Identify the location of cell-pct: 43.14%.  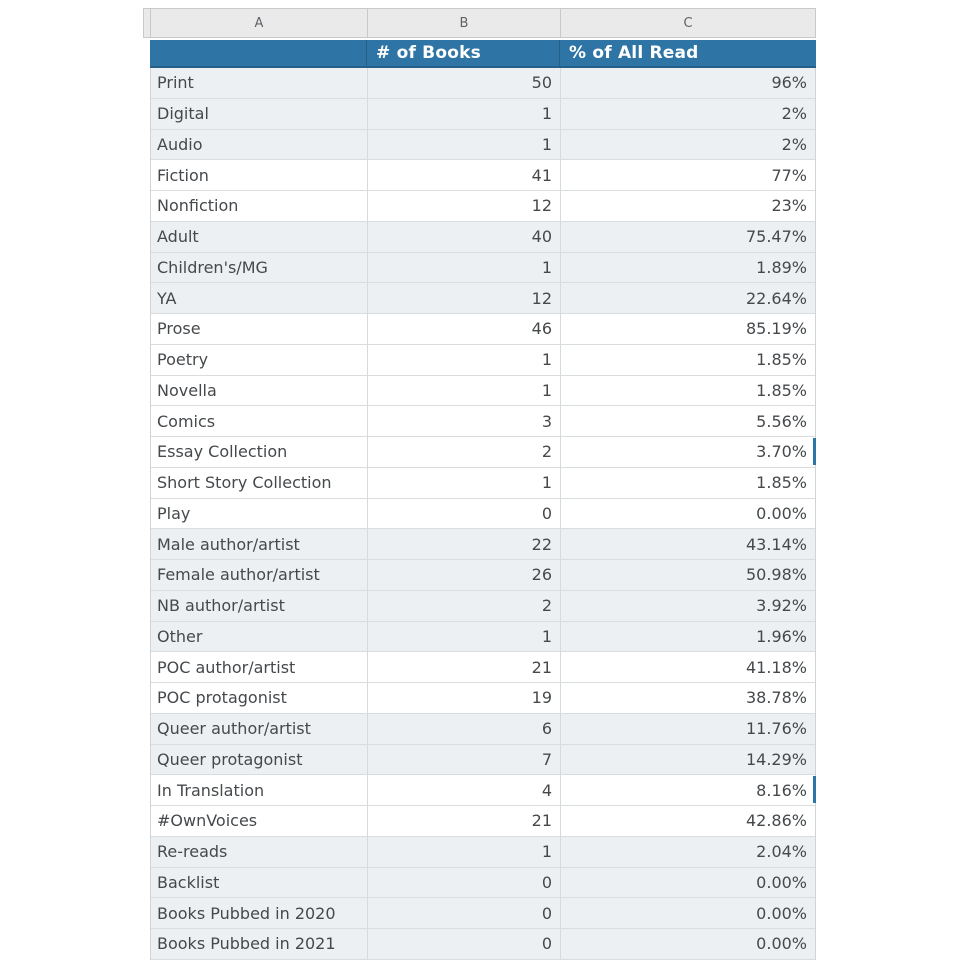
(687, 544).